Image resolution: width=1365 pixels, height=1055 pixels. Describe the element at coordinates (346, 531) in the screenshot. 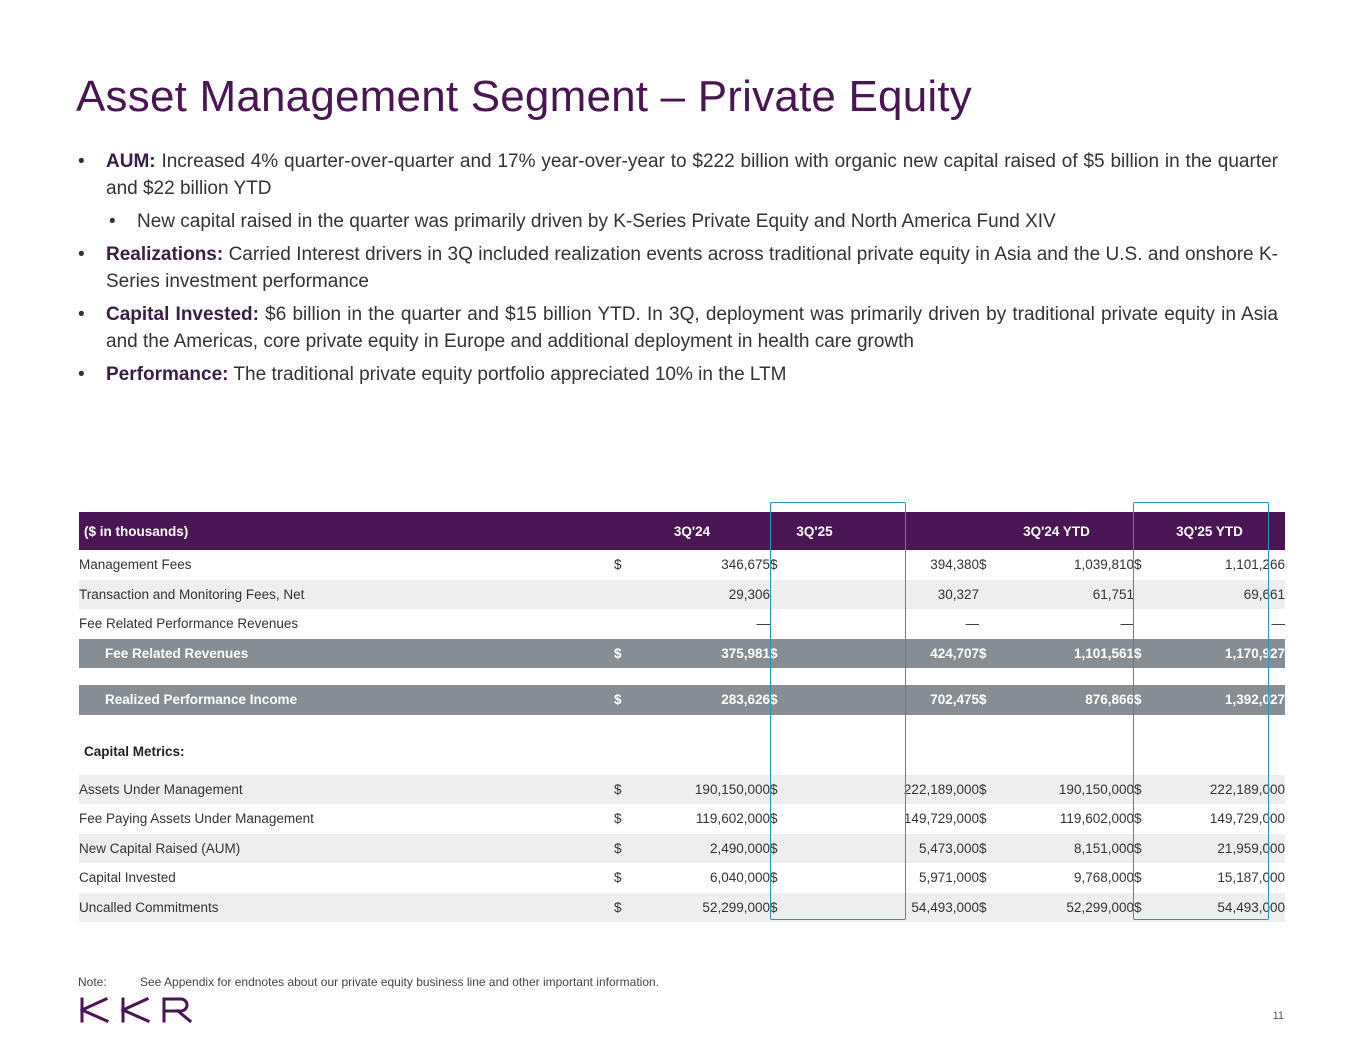

I see `table-header-label: ($ in thousands)` at that location.